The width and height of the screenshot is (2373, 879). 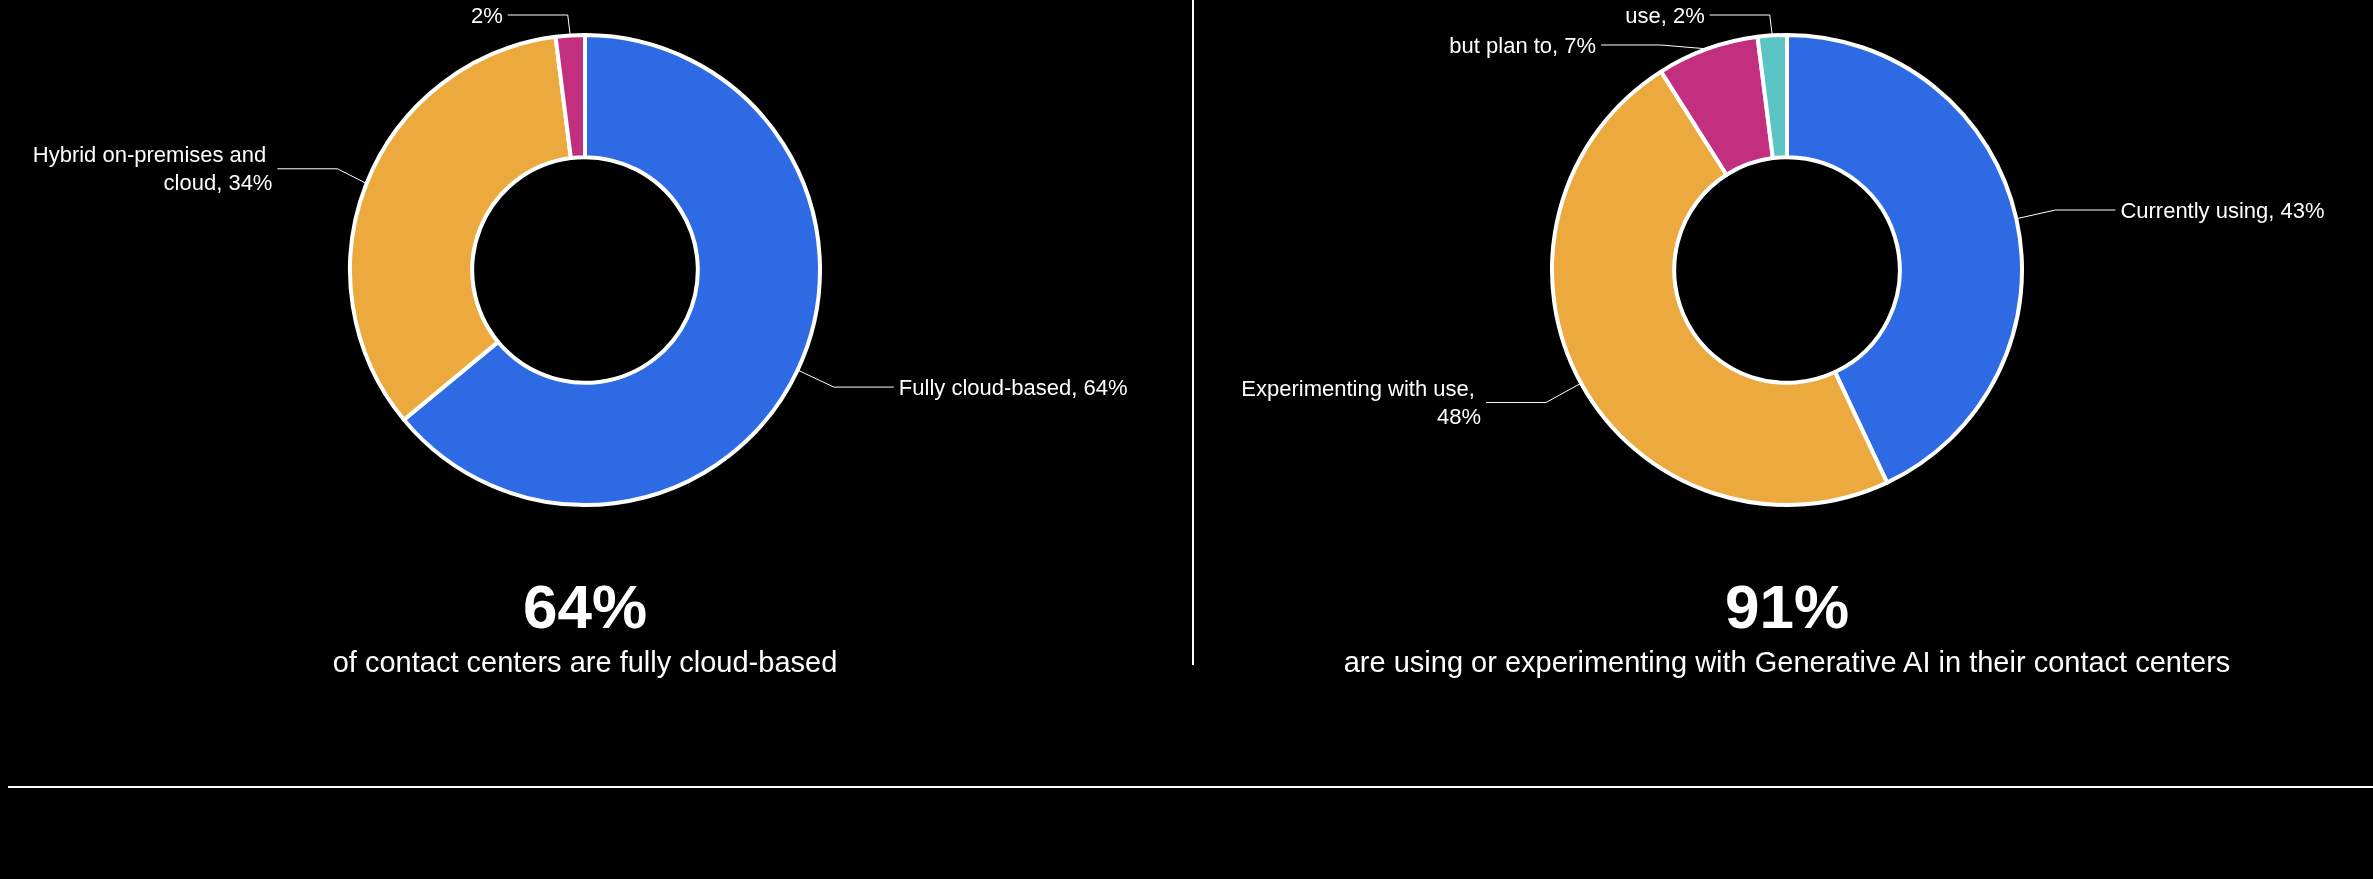 What do you see at coordinates (1787, 661) in the screenshot?
I see `text: are using or experimenting with Generative AI in their contact centers` at bounding box center [1787, 661].